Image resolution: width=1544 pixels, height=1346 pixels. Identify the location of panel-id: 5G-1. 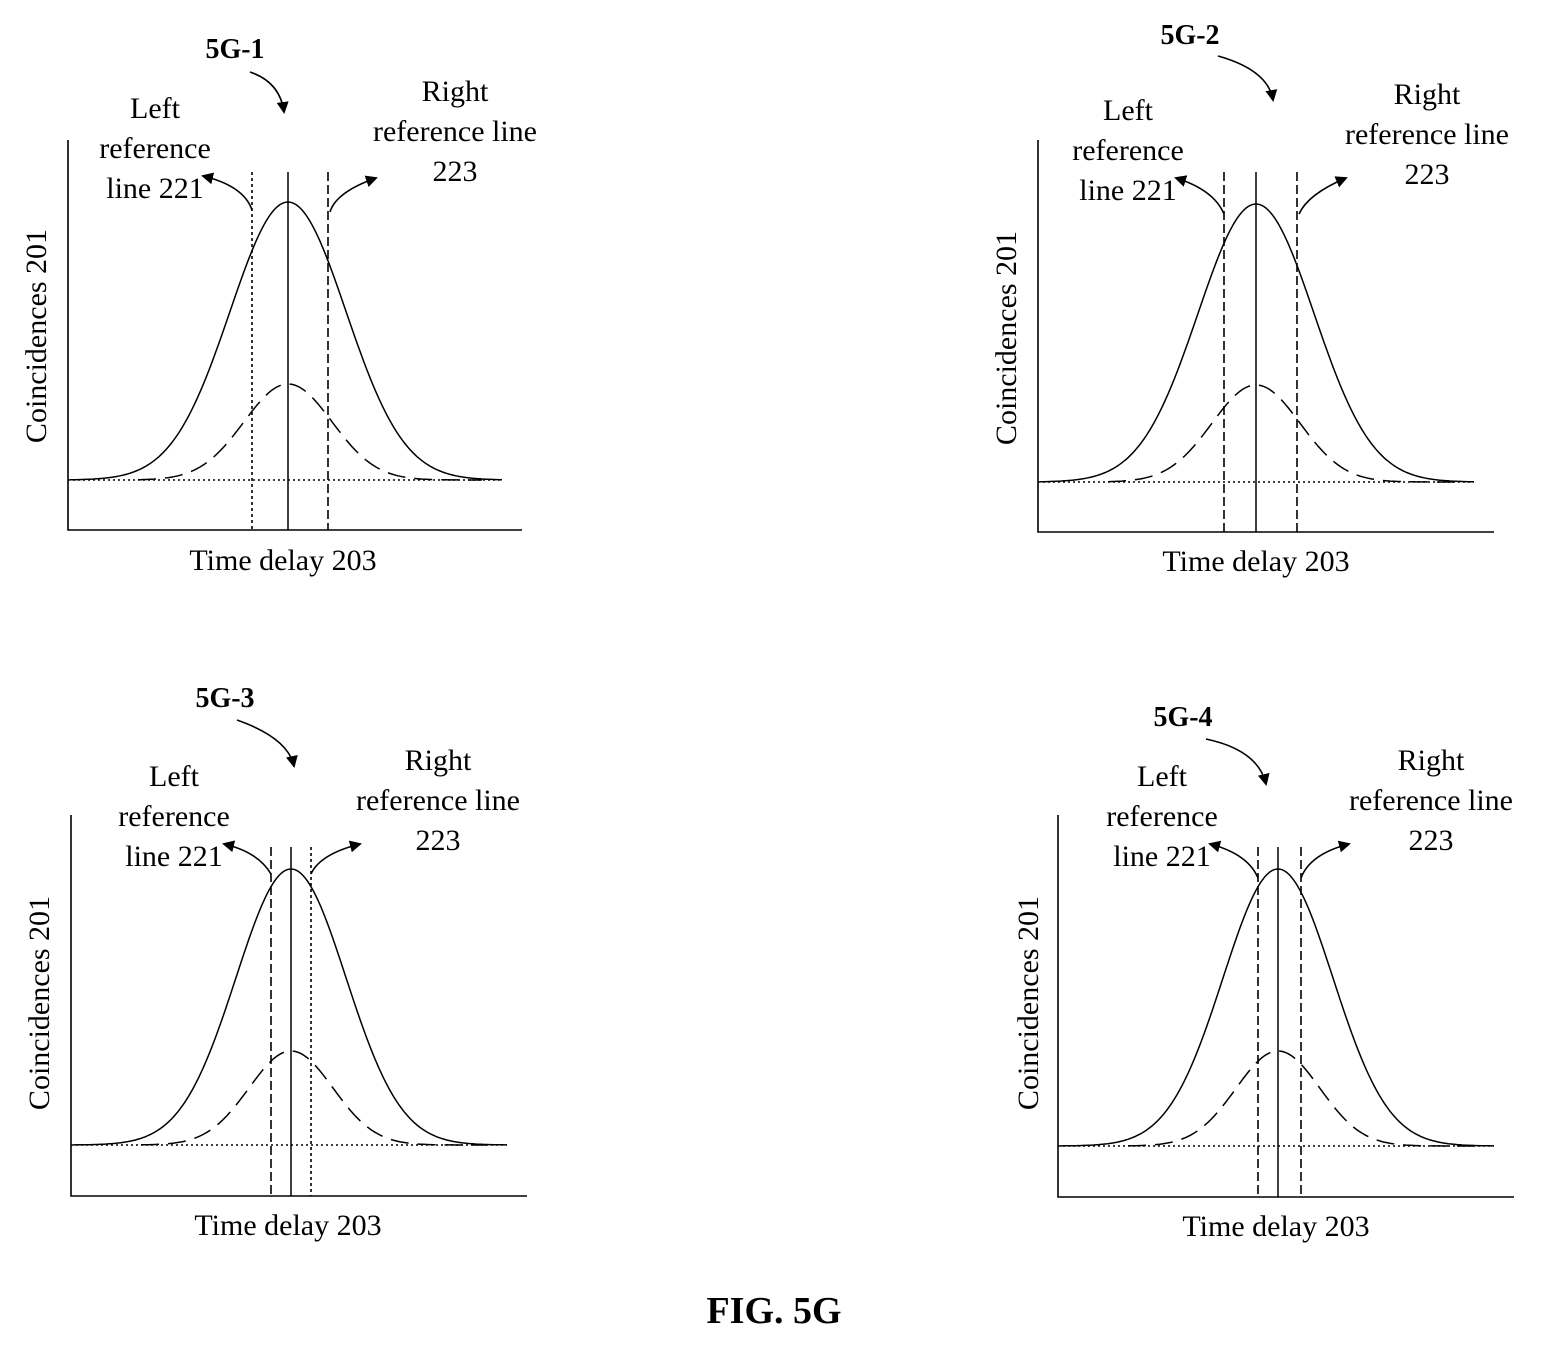
(234, 49).